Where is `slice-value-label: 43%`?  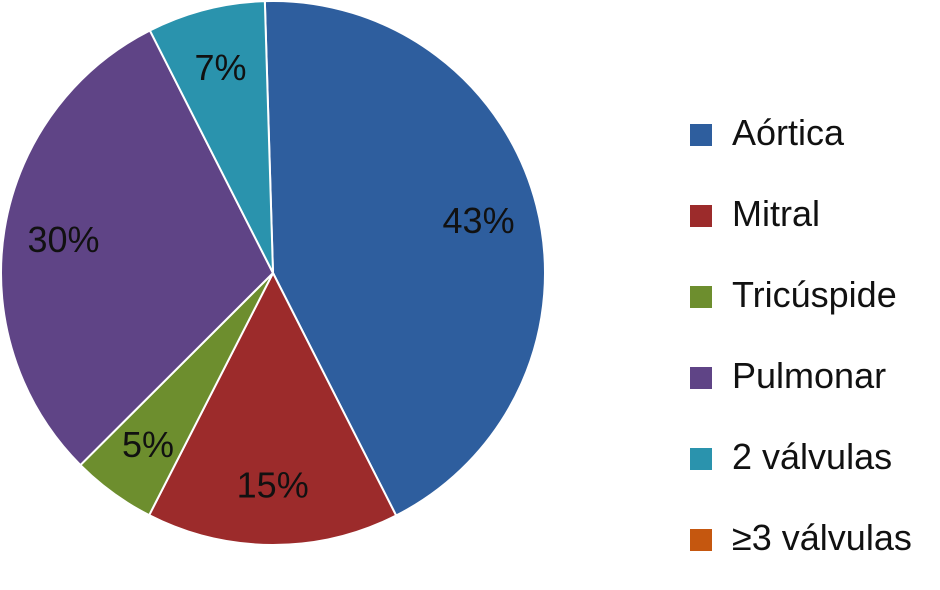 slice-value-label: 43% is located at coordinates (479, 220).